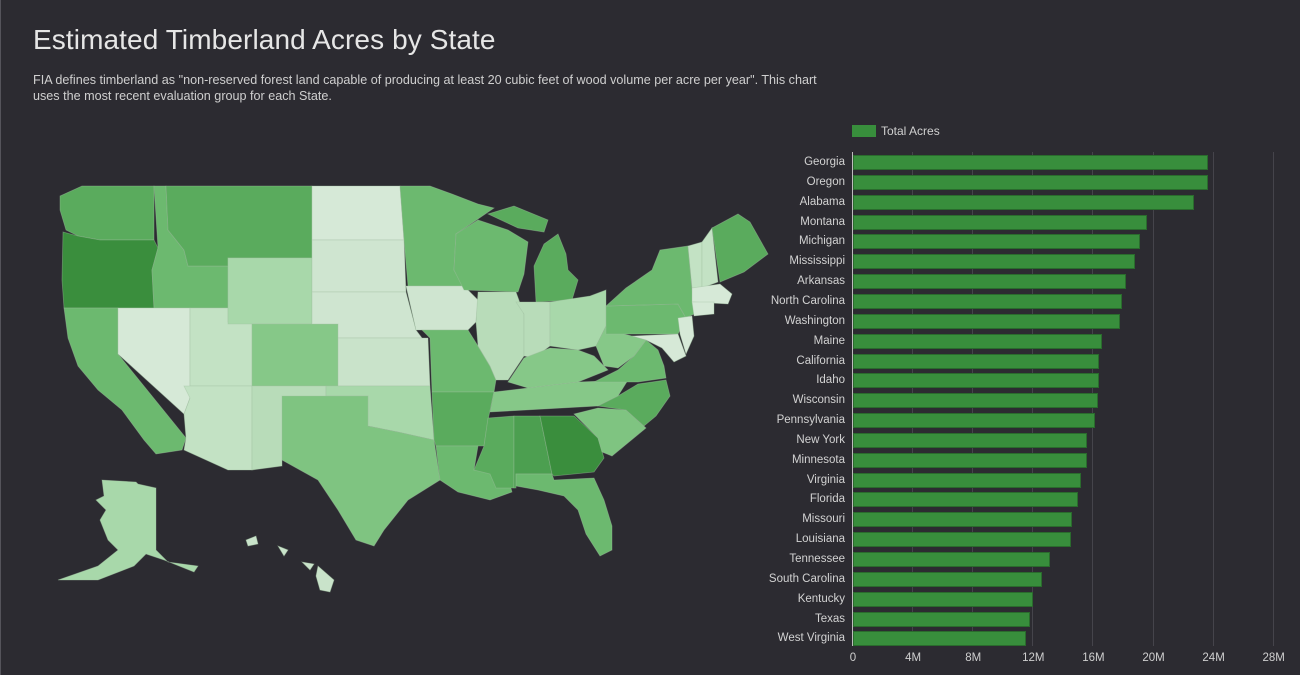 Image resolution: width=1300 pixels, height=675 pixels. What do you see at coordinates (659, 348) in the screenshot?
I see `state-maryland` at bounding box center [659, 348].